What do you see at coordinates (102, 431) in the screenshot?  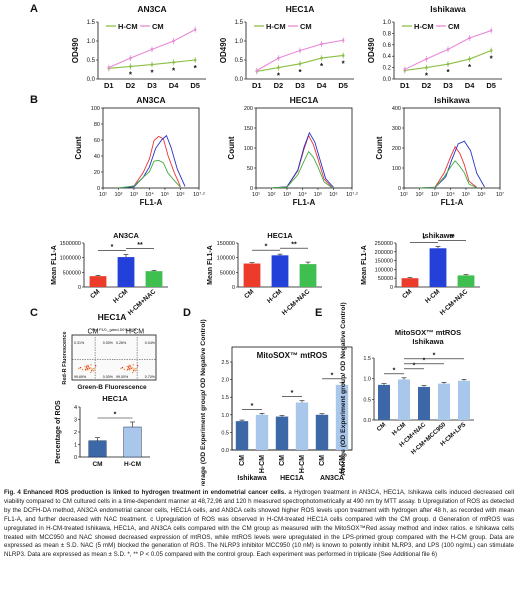 I see `bar-chart-4: HEC1A 0 1 2 3 4 CM H-CM Percentage of ROS *` at bounding box center [102, 431].